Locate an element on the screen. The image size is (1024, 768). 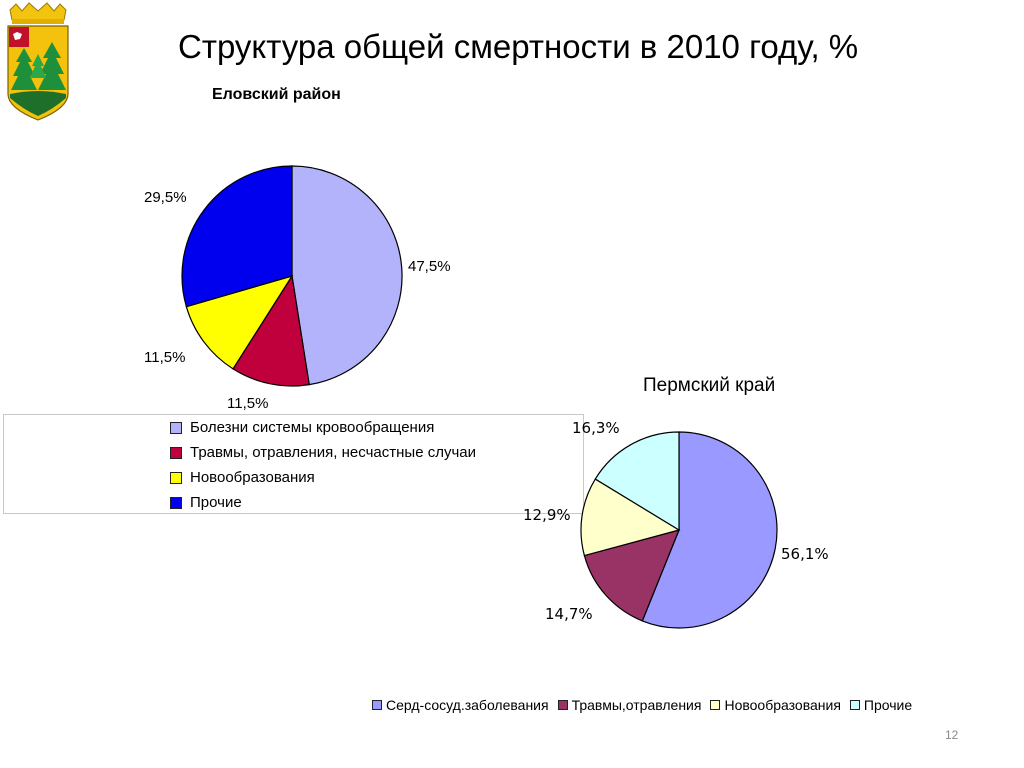
legend-label-other: Прочие is located at coordinates (216, 502).